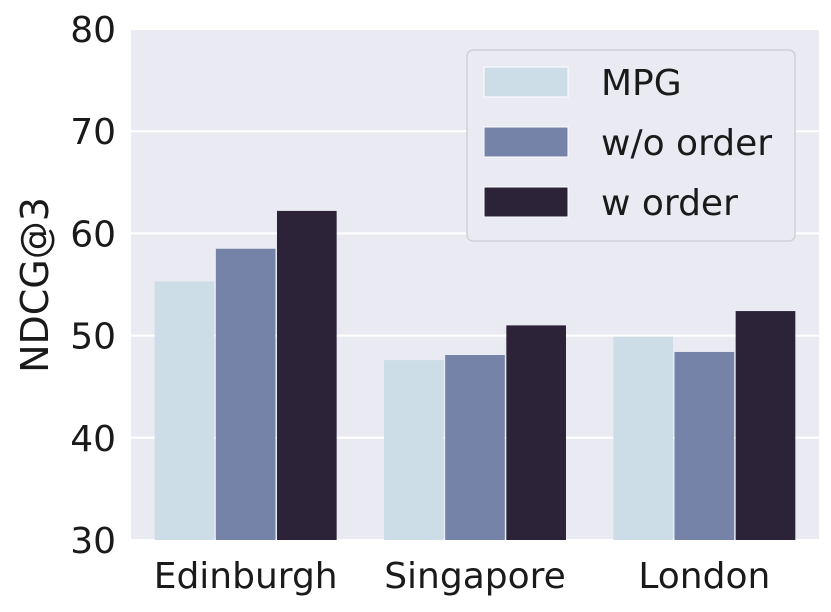 This screenshot has width=831, height=612. I want to click on x-tick-label: Singapore, so click(475, 576).